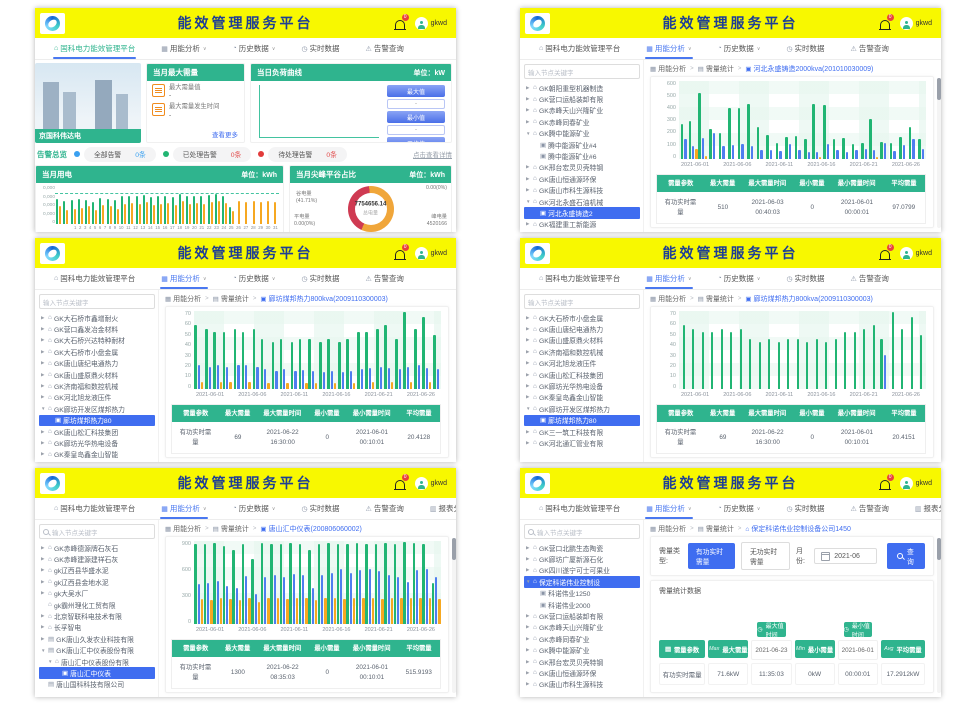  What do you see at coordinates (225, 135) in the screenshot?
I see `view-more-link: 查看更多` at bounding box center [225, 135].